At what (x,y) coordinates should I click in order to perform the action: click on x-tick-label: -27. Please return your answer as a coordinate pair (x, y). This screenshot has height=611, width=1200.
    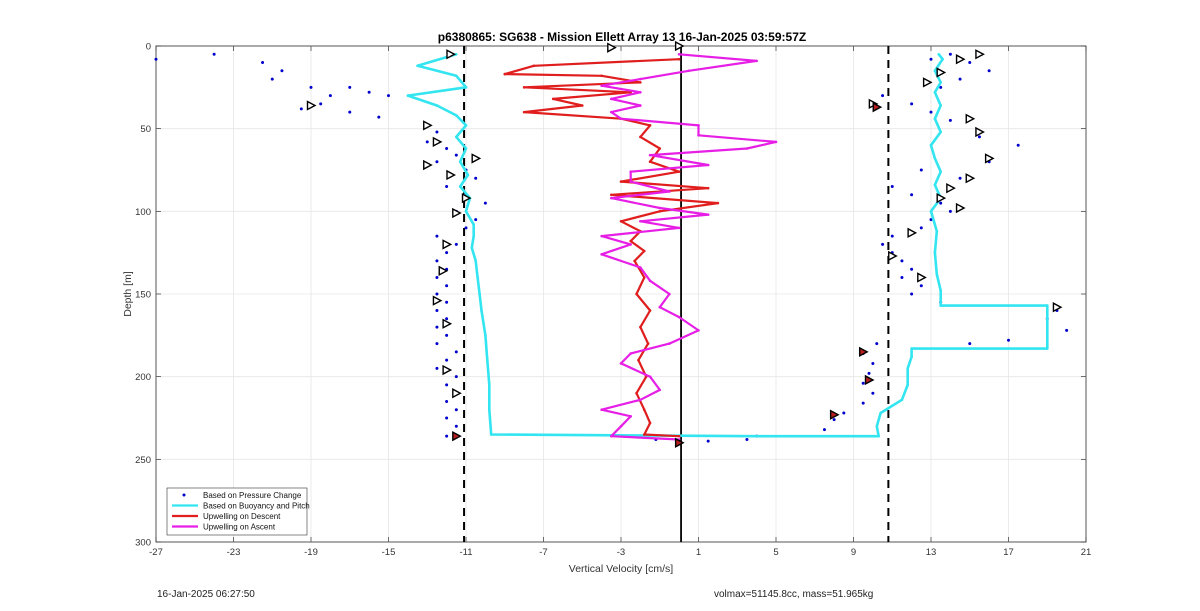
    Looking at the image, I should click on (156, 552).